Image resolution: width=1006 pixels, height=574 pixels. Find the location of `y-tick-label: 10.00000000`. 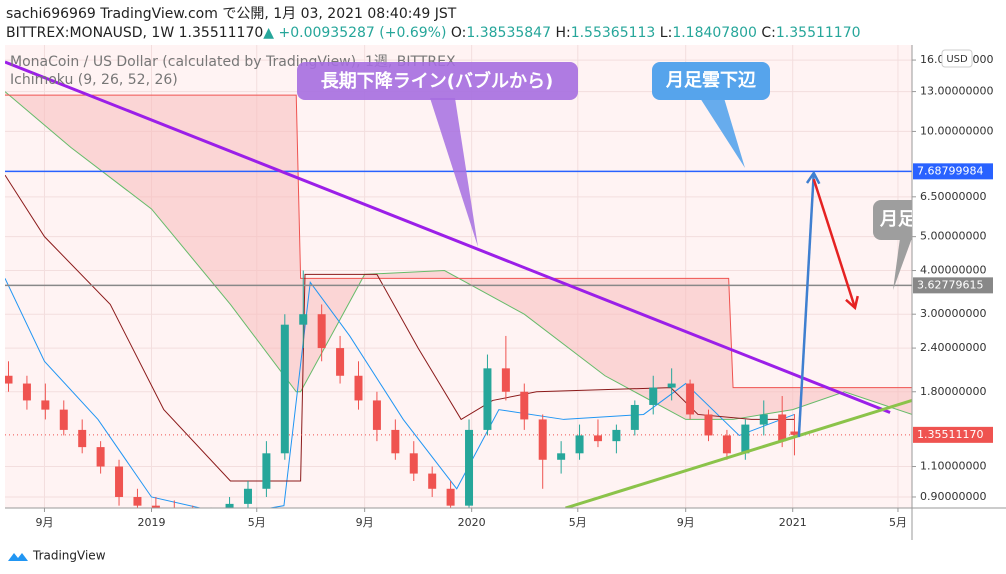

y-tick-label: 10.00000000 is located at coordinates (956, 130).